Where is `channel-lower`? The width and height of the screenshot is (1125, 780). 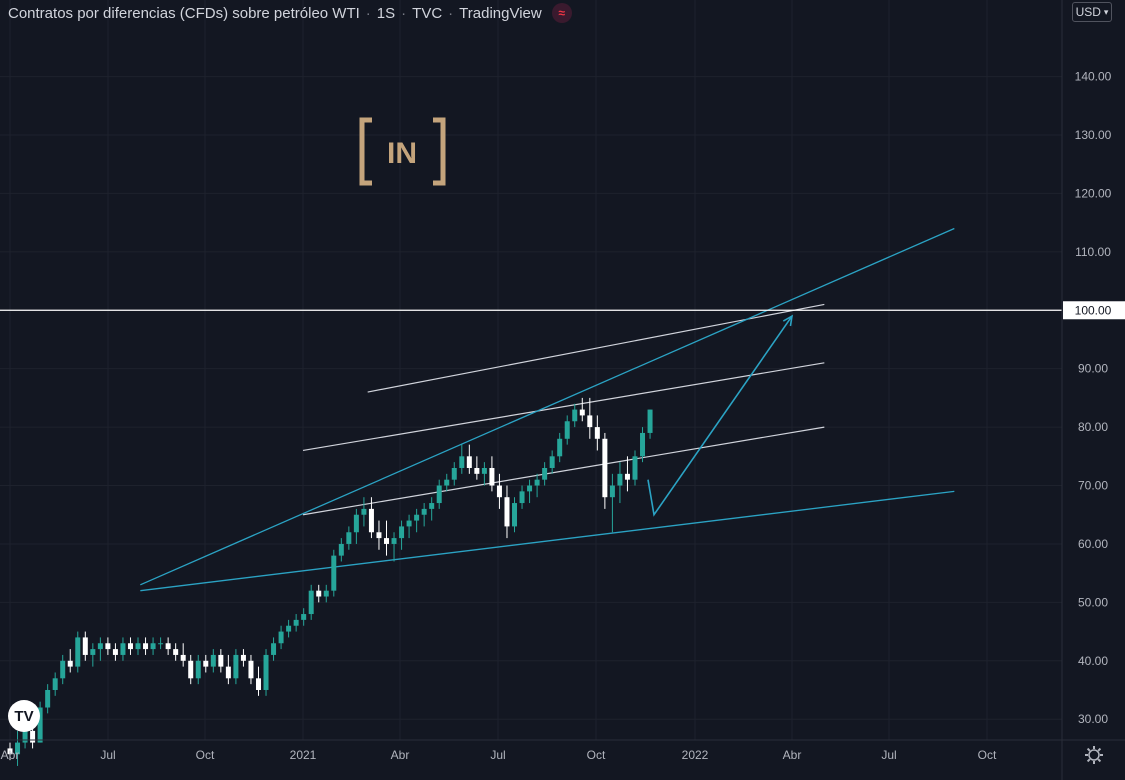 channel-lower is located at coordinates (563, 471).